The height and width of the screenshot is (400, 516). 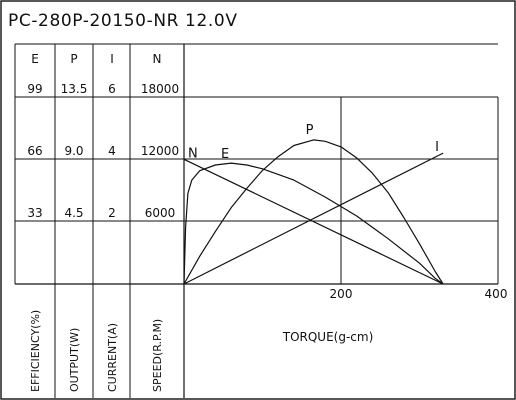 What do you see at coordinates (34, 213) in the screenshot?
I see `axis-E-tick-3: 33` at bounding box center [34, 213].